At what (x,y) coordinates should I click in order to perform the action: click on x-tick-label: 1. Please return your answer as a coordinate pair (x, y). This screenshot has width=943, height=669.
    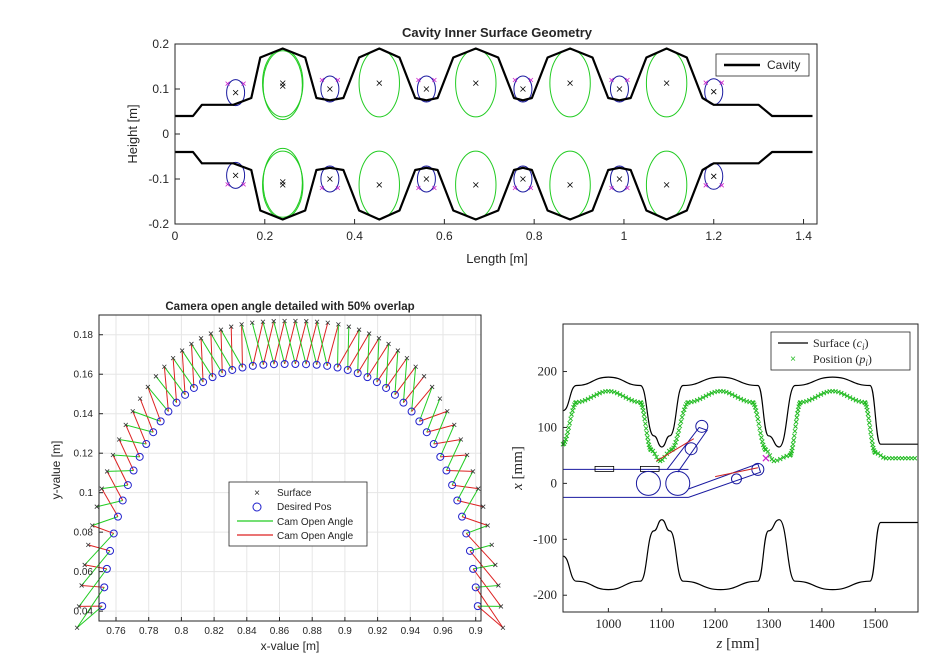
    Looking at the image, I should click on (624, 236).